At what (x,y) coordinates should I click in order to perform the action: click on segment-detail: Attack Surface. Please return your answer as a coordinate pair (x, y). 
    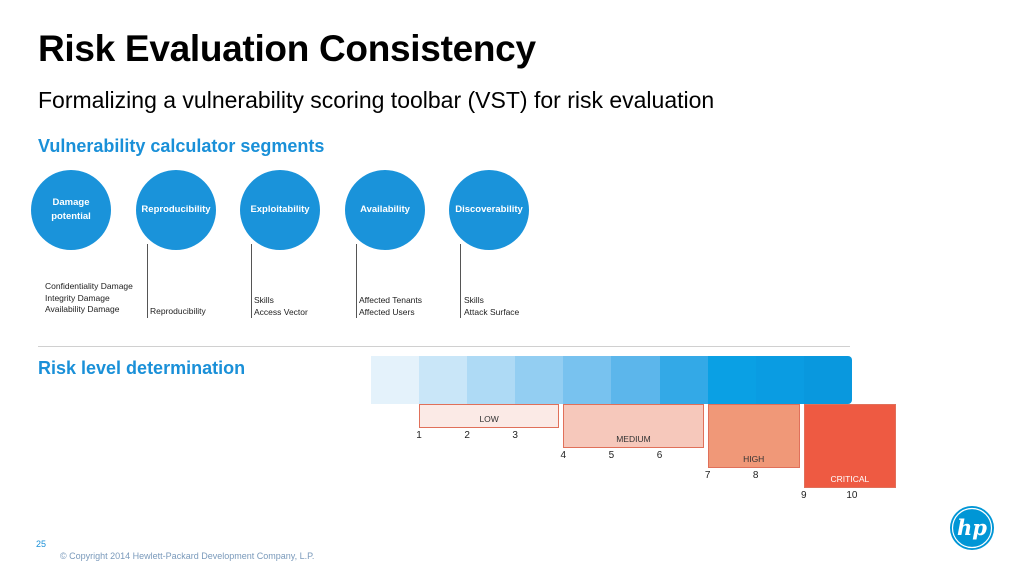
    Looking at the image, I should click on (492, 311).